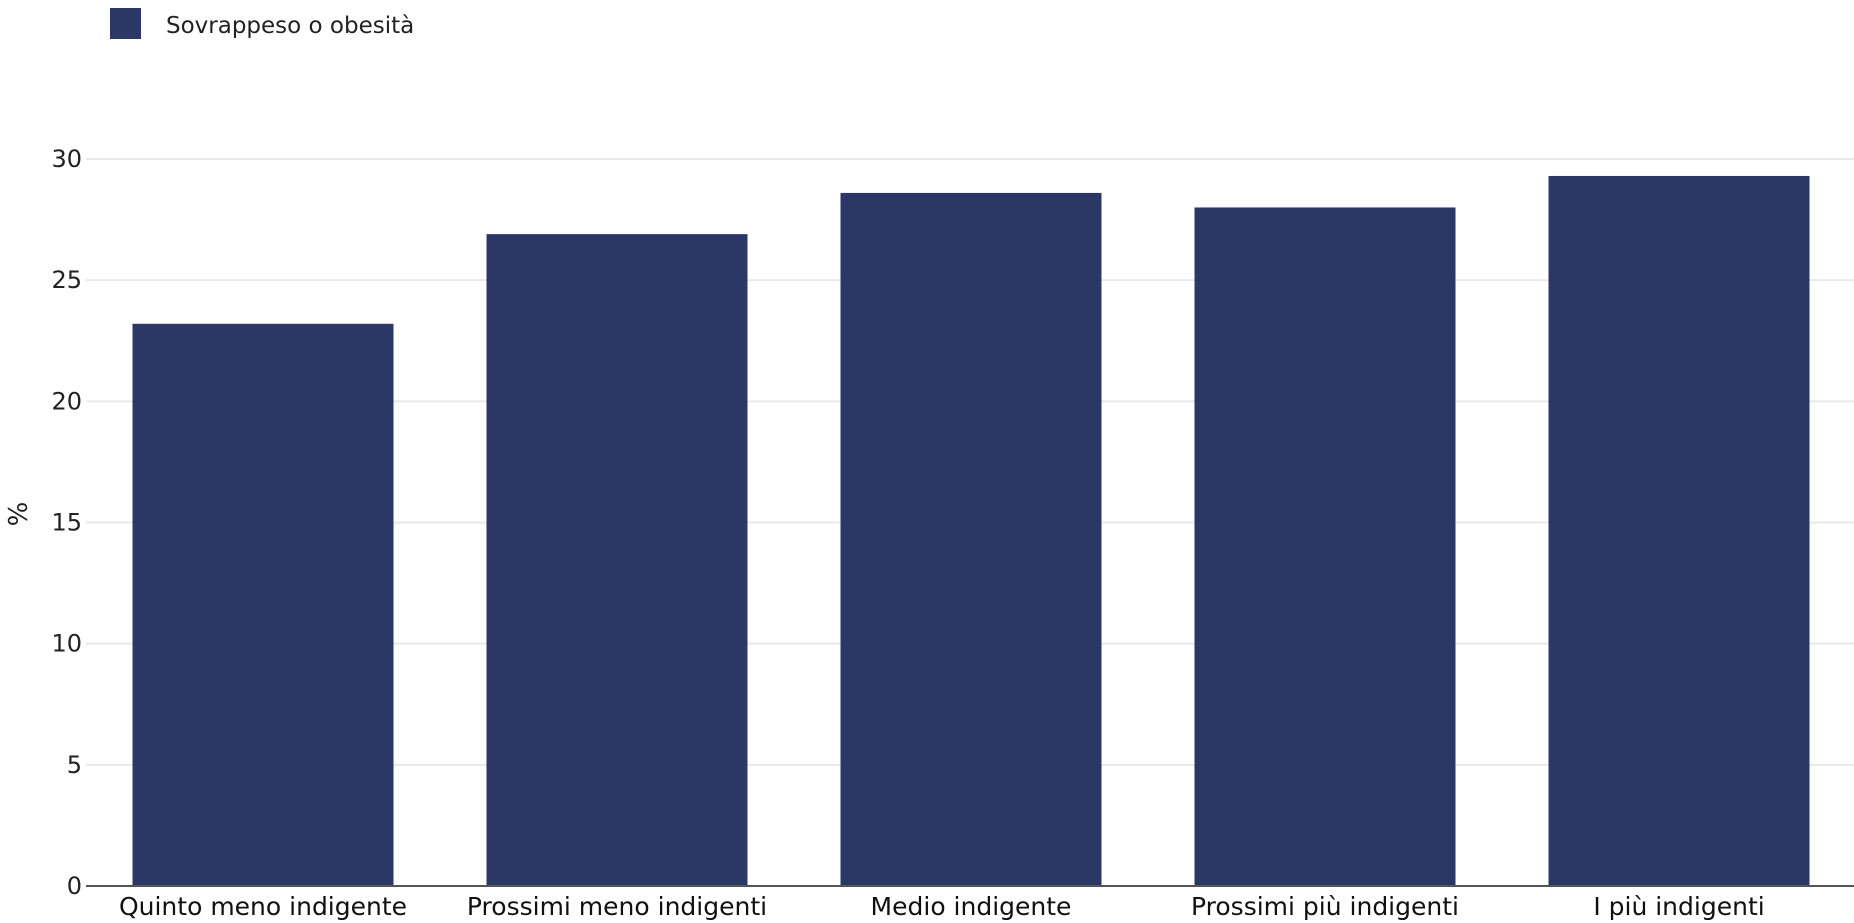 The height and width of the screenshot is (923, 1854). What do you see at coordinates (74, 765) in the screenshot?
I see `y-tick-label: 5` at bounding box center [74, 765].